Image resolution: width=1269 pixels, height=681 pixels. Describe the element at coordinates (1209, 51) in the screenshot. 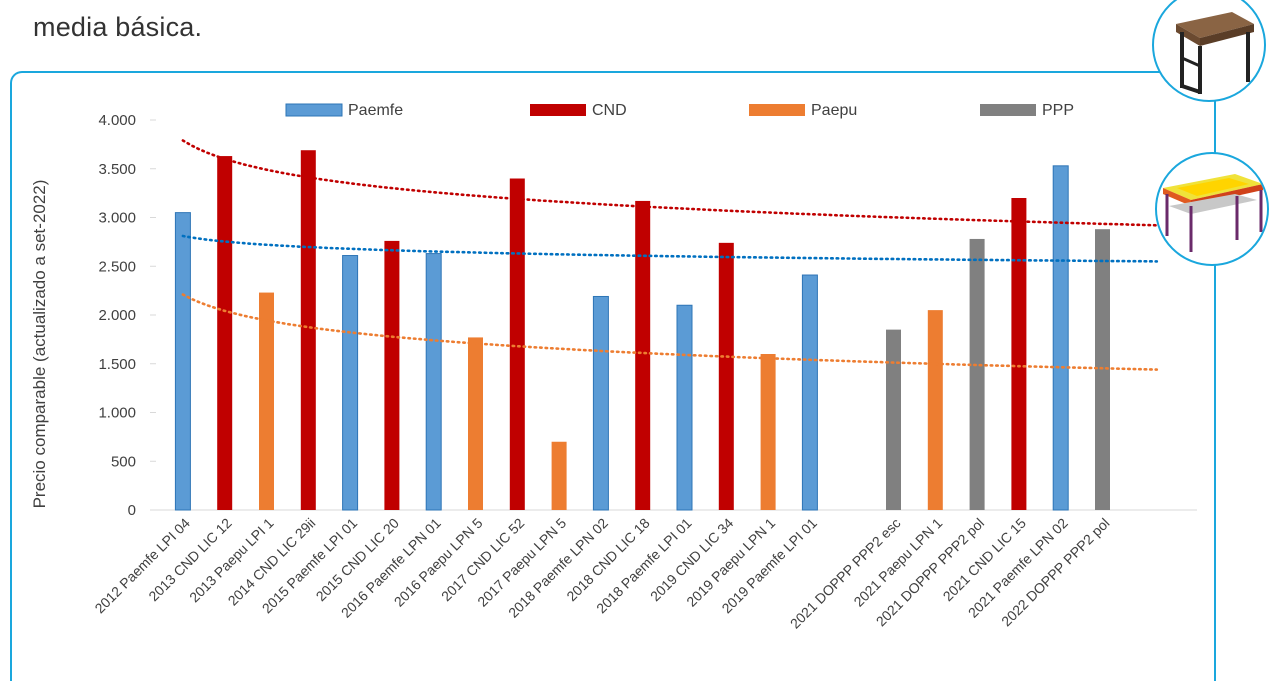

I see `school-desk-image` at that location.